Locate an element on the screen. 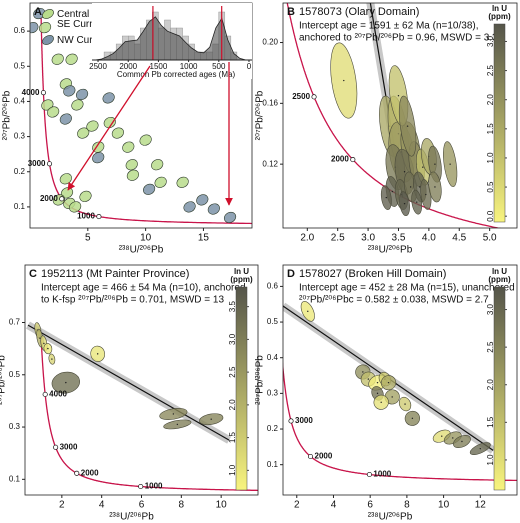  density-area is located at coordinates (170, 38).